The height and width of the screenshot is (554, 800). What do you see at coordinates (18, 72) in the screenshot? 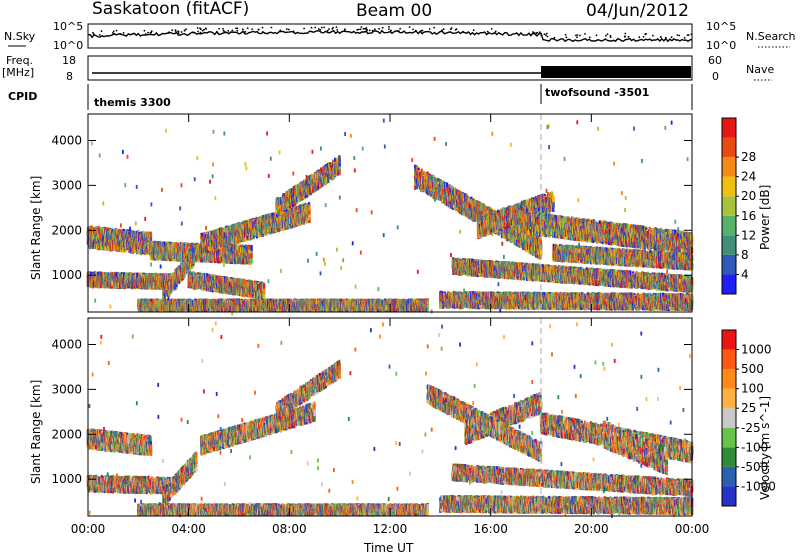
I see `freq-unit: [MHz]` at bounding box center [18, 72].